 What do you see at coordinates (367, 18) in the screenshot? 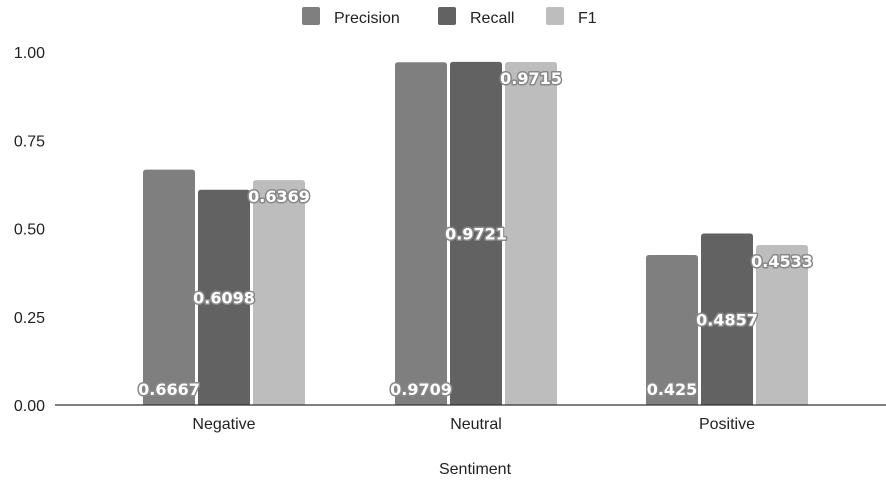
I see `legend-label-precision: Precision` at bounding box center [367, 18].